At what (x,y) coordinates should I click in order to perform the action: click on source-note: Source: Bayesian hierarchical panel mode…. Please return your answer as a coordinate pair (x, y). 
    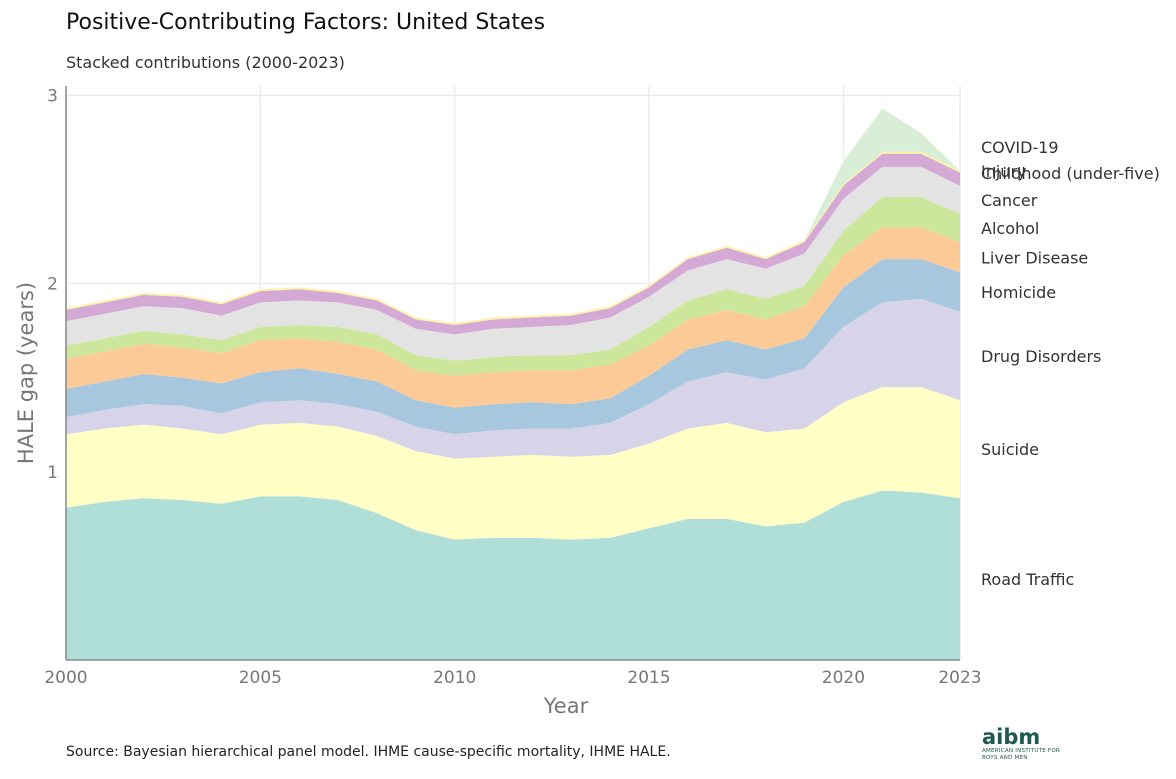
    Looking at the image, I should click on (368, 752).